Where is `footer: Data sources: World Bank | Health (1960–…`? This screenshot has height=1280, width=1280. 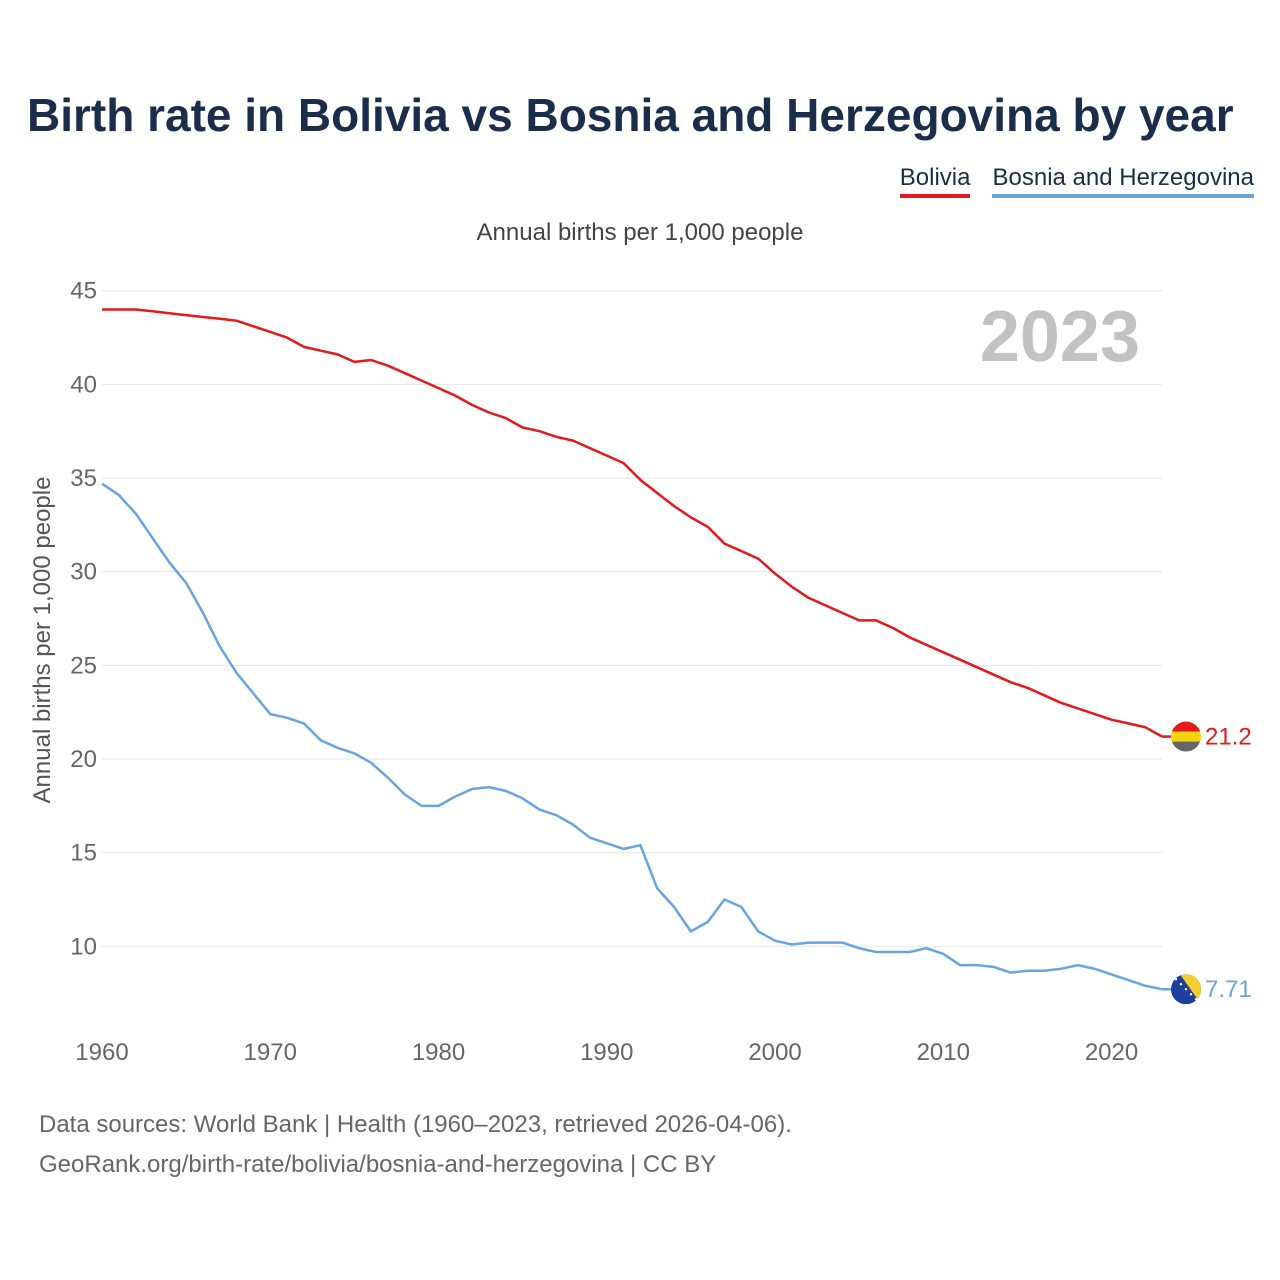 footer: Data sources: World Bank | Health (1960–… is located at coordinates (415, 1145).